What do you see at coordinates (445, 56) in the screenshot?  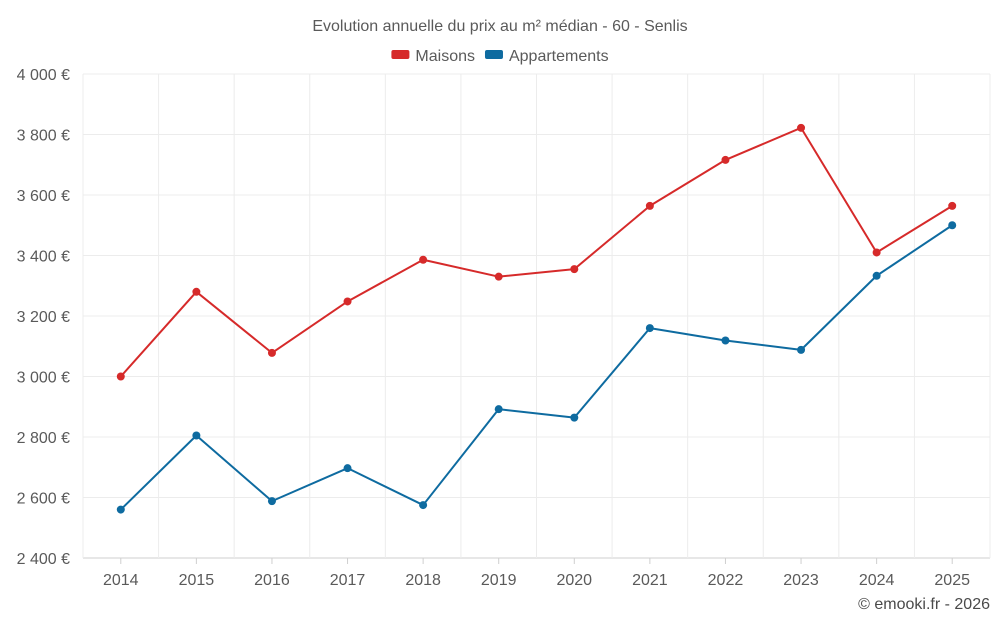 I see `legend-label-maisons: Maisons` at bounding box center [445, 56].